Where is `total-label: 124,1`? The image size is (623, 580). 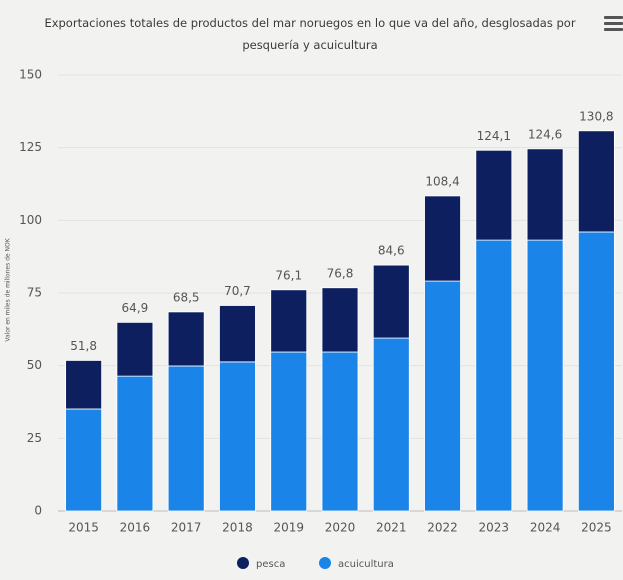 total-label: 124,1 is located at coordinates (494, 136).